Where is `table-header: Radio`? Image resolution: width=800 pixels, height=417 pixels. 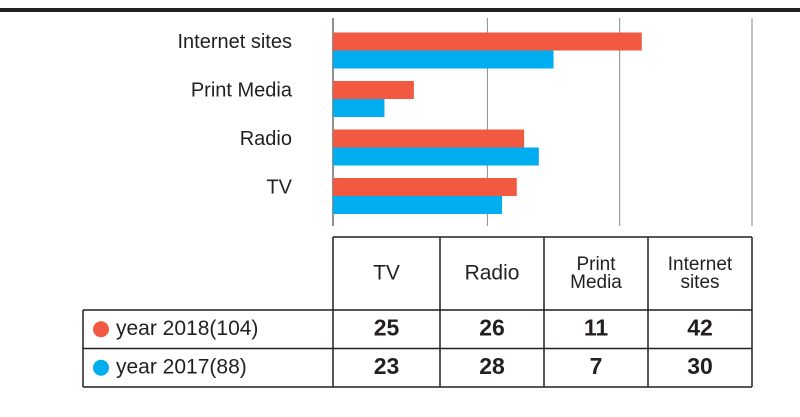 table-header: Radio is located at coordinates (492, 273).